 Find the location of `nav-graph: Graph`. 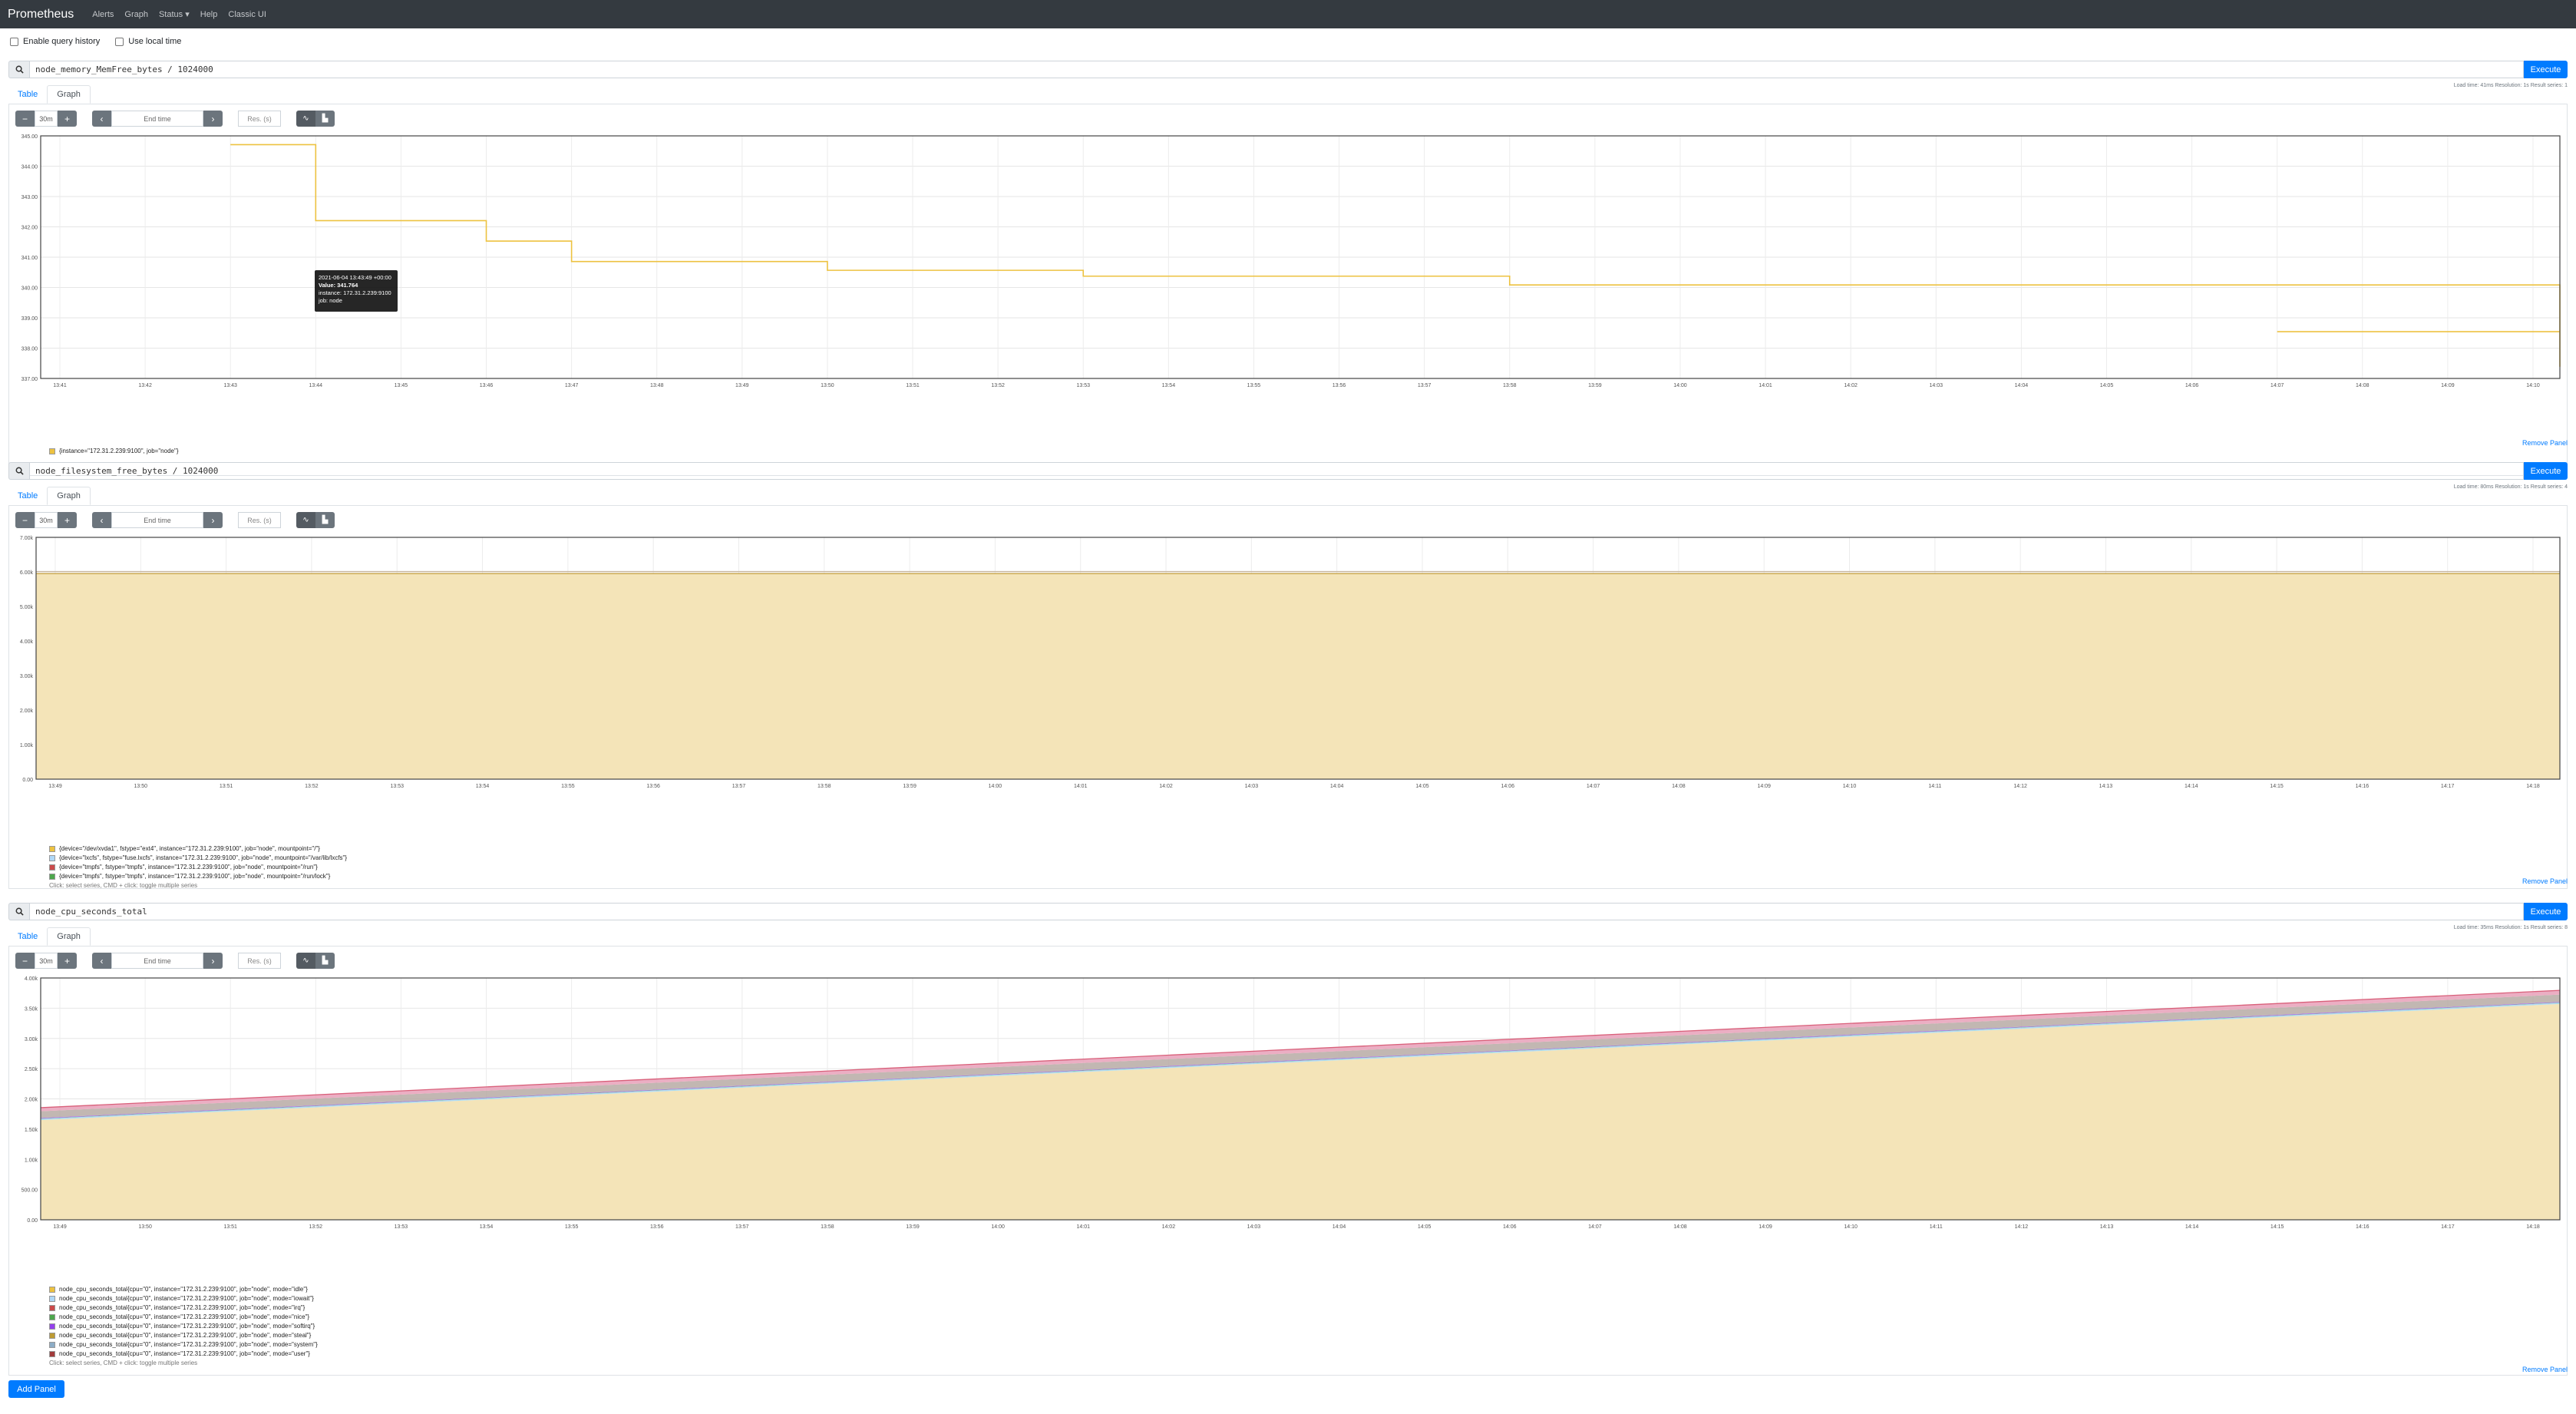

nav-graph: Graph is located at coordinates (136, 14).